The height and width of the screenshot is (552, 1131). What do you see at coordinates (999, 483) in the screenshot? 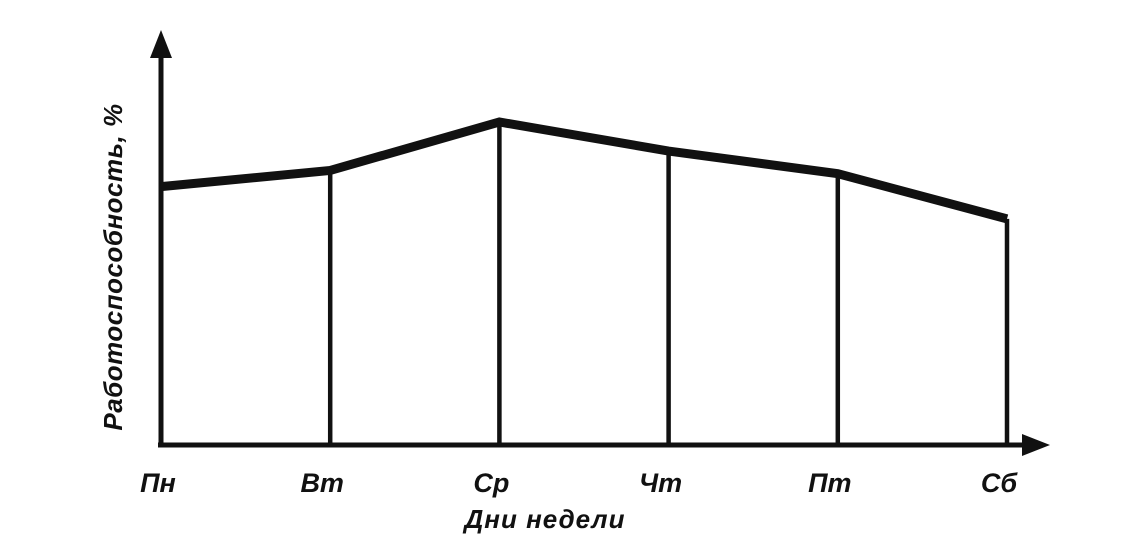
I see `x-tick-label-Сб: Сб` at bounding box center [999, 483].